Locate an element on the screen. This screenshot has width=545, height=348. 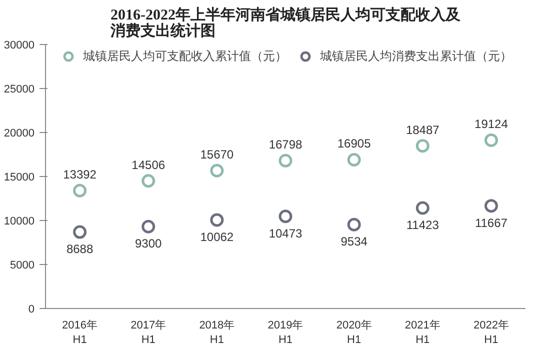
data-label: 15670 is located at coordinates (217, 155).